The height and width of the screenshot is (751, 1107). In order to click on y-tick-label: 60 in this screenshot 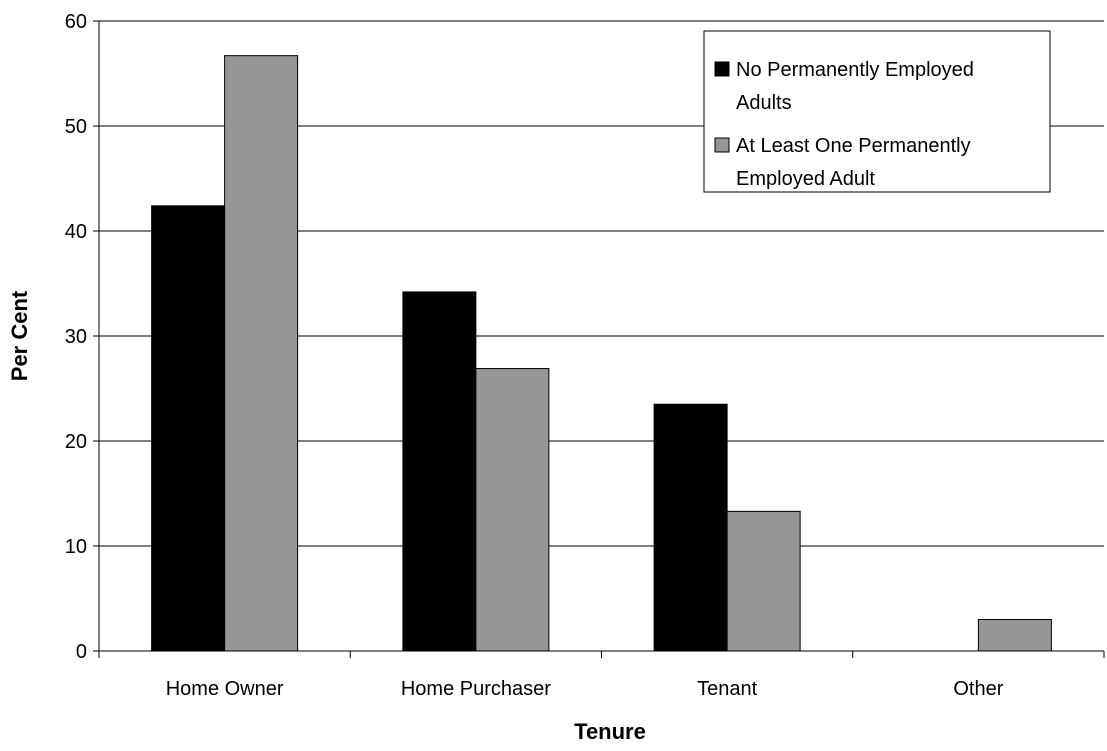, I will do `click(76, 22)`.